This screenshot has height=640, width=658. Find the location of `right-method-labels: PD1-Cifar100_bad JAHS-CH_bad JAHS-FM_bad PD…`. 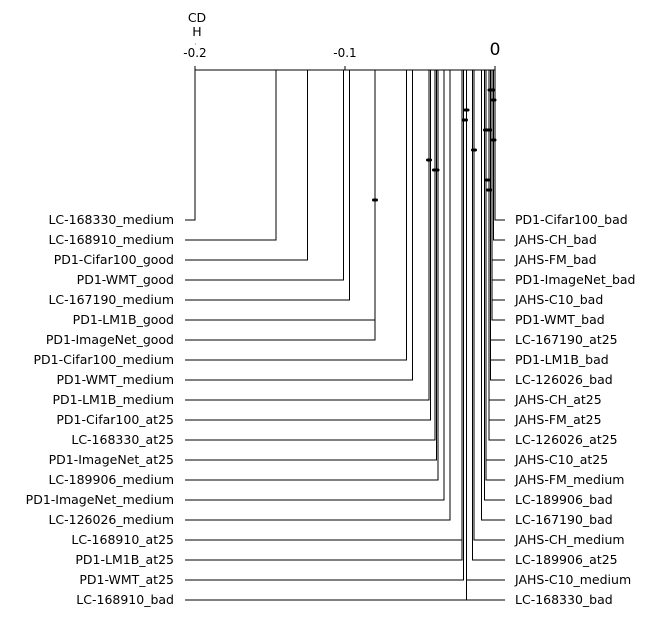

right-method-labels: PD1-Cifar100_bad JAHS-CH_bad JAHS-FM_bad PD… is located at coordinates (575, 409).